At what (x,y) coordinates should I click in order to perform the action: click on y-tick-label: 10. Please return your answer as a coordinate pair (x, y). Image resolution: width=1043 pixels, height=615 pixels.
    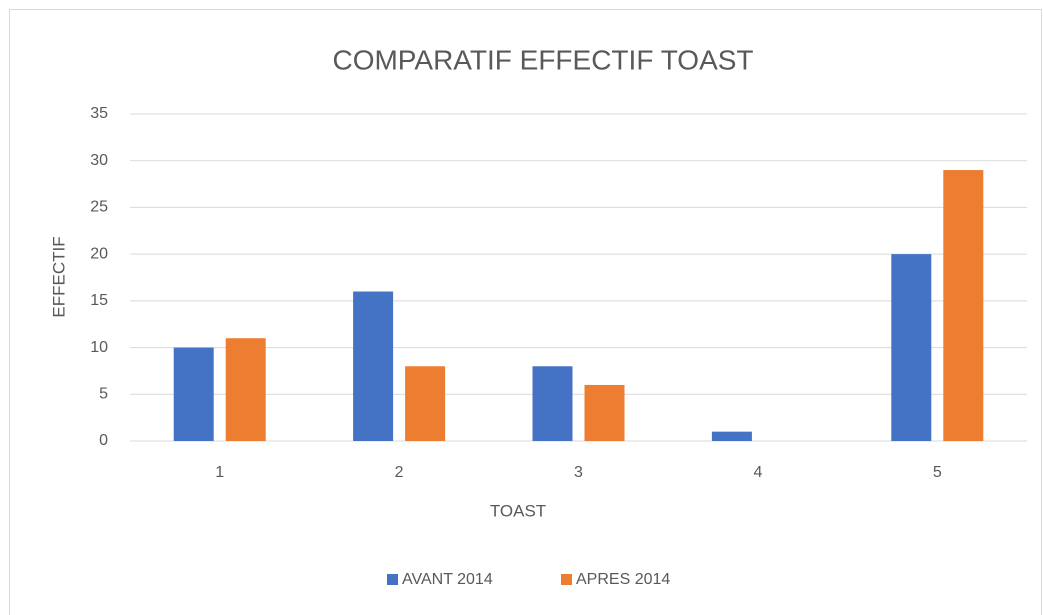
    Looking at the image, I should click on (99, 347).